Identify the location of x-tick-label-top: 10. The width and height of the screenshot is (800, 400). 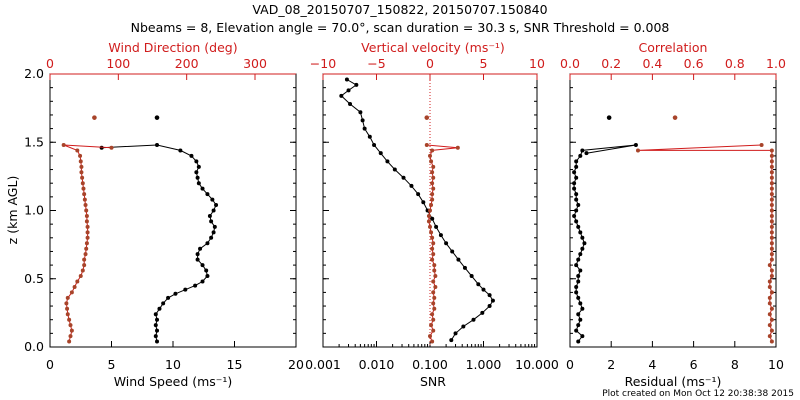
(537, 63).